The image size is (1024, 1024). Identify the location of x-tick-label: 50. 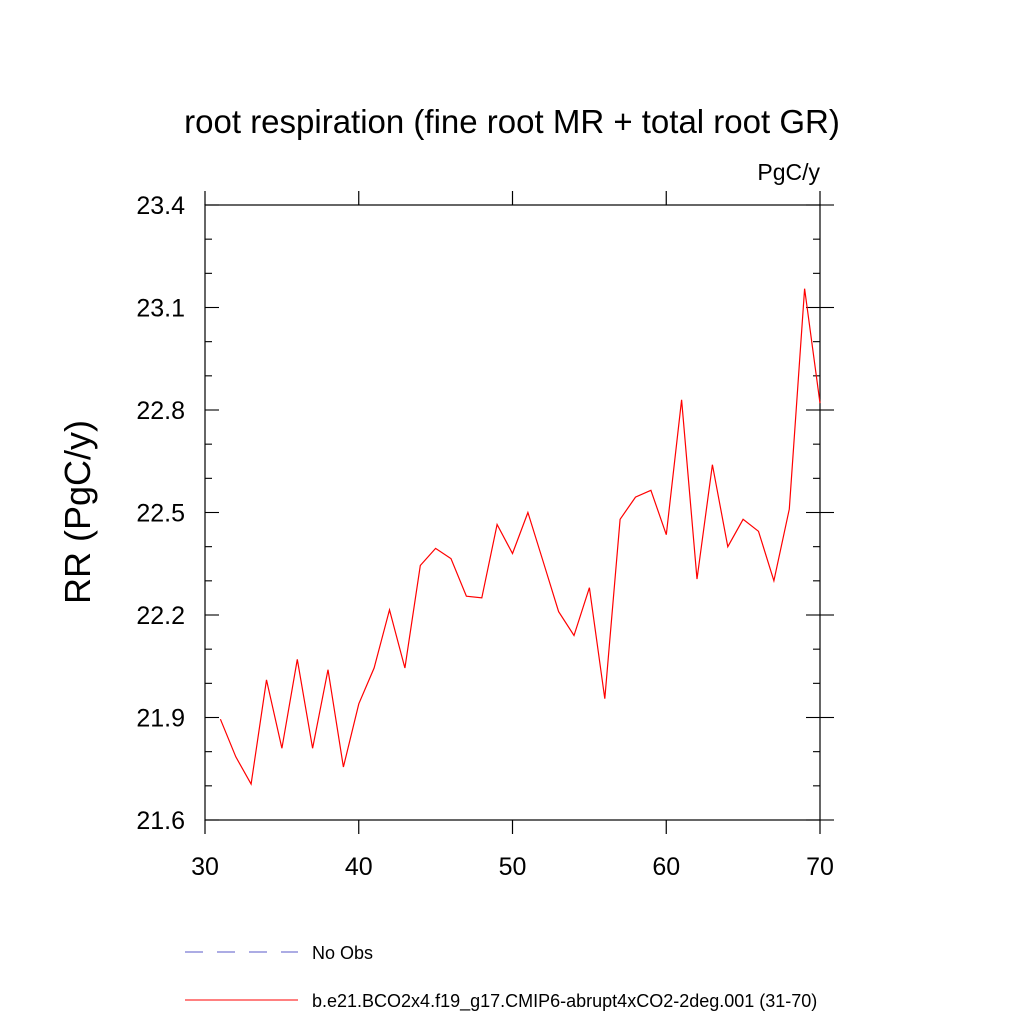
(513, 867).